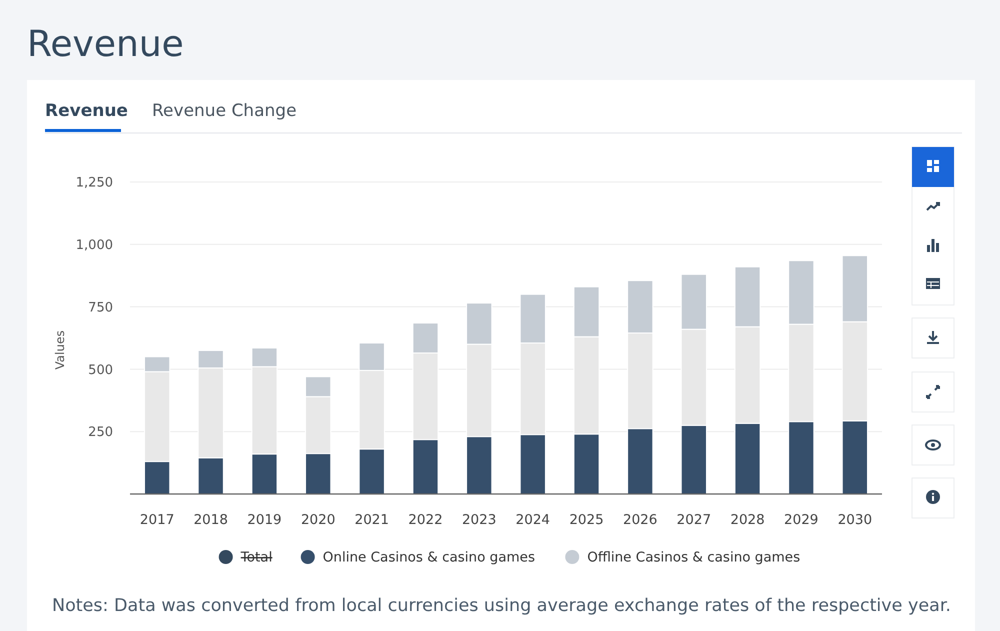  Describe the element at coordinates (224, 111) in the screenshot. I see `text: Revenue Change` at that location.